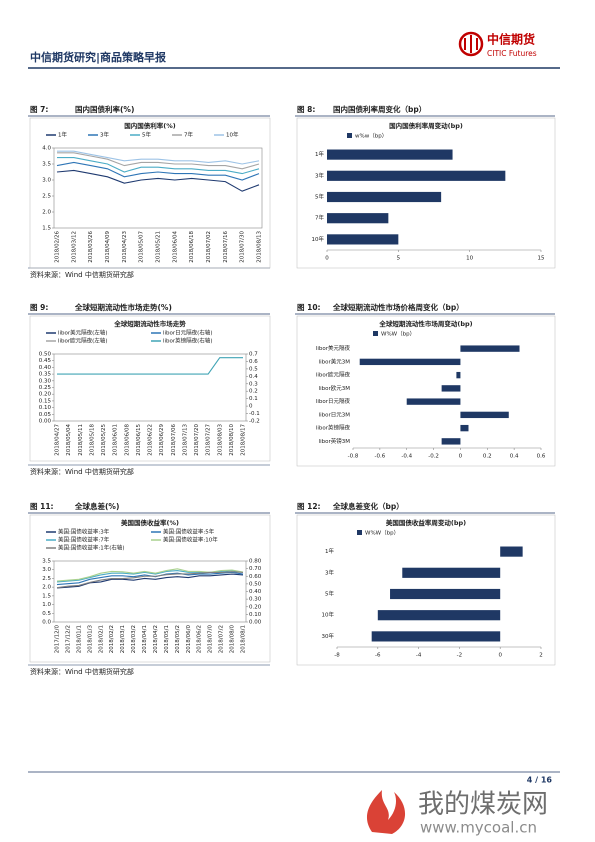 The image size is (595, 842). Describe the element at coordinates (58, 440) in the screenshot. I see `x-tick-label: 2018/04/27` at that location.